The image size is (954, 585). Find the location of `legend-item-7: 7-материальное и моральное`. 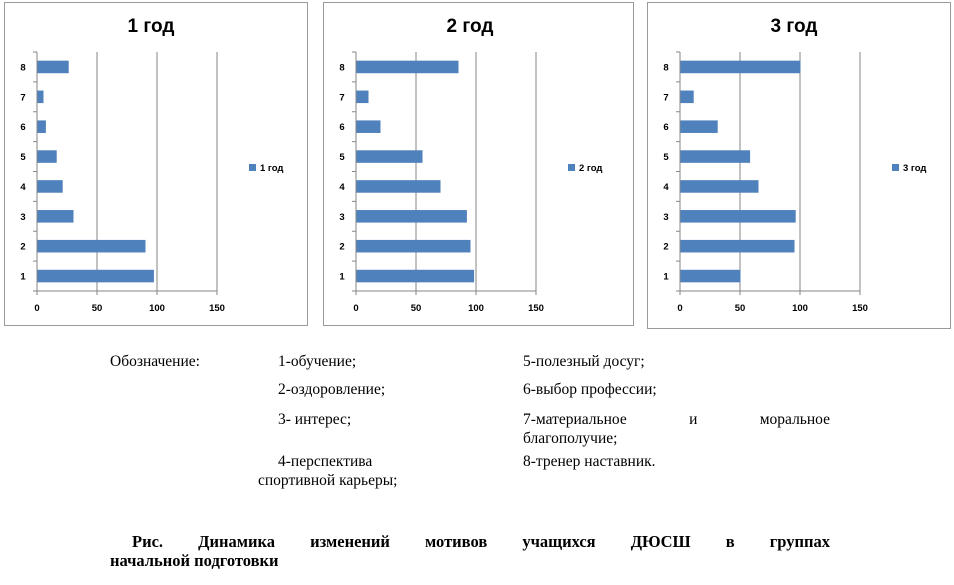

legend-item-7: 7-материальное и моральное is located at coordinates (676, 419).